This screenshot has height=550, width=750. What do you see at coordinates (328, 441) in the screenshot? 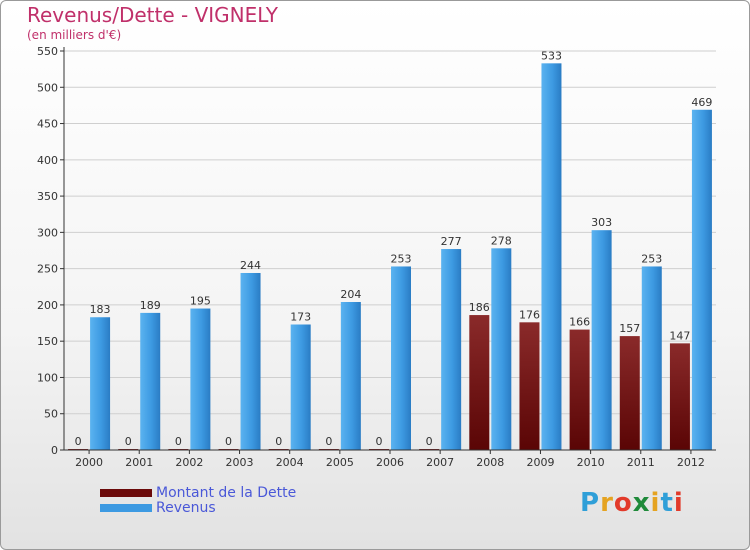
I see `data-label-dette-2005: 0` at bounding box center [328, 441].